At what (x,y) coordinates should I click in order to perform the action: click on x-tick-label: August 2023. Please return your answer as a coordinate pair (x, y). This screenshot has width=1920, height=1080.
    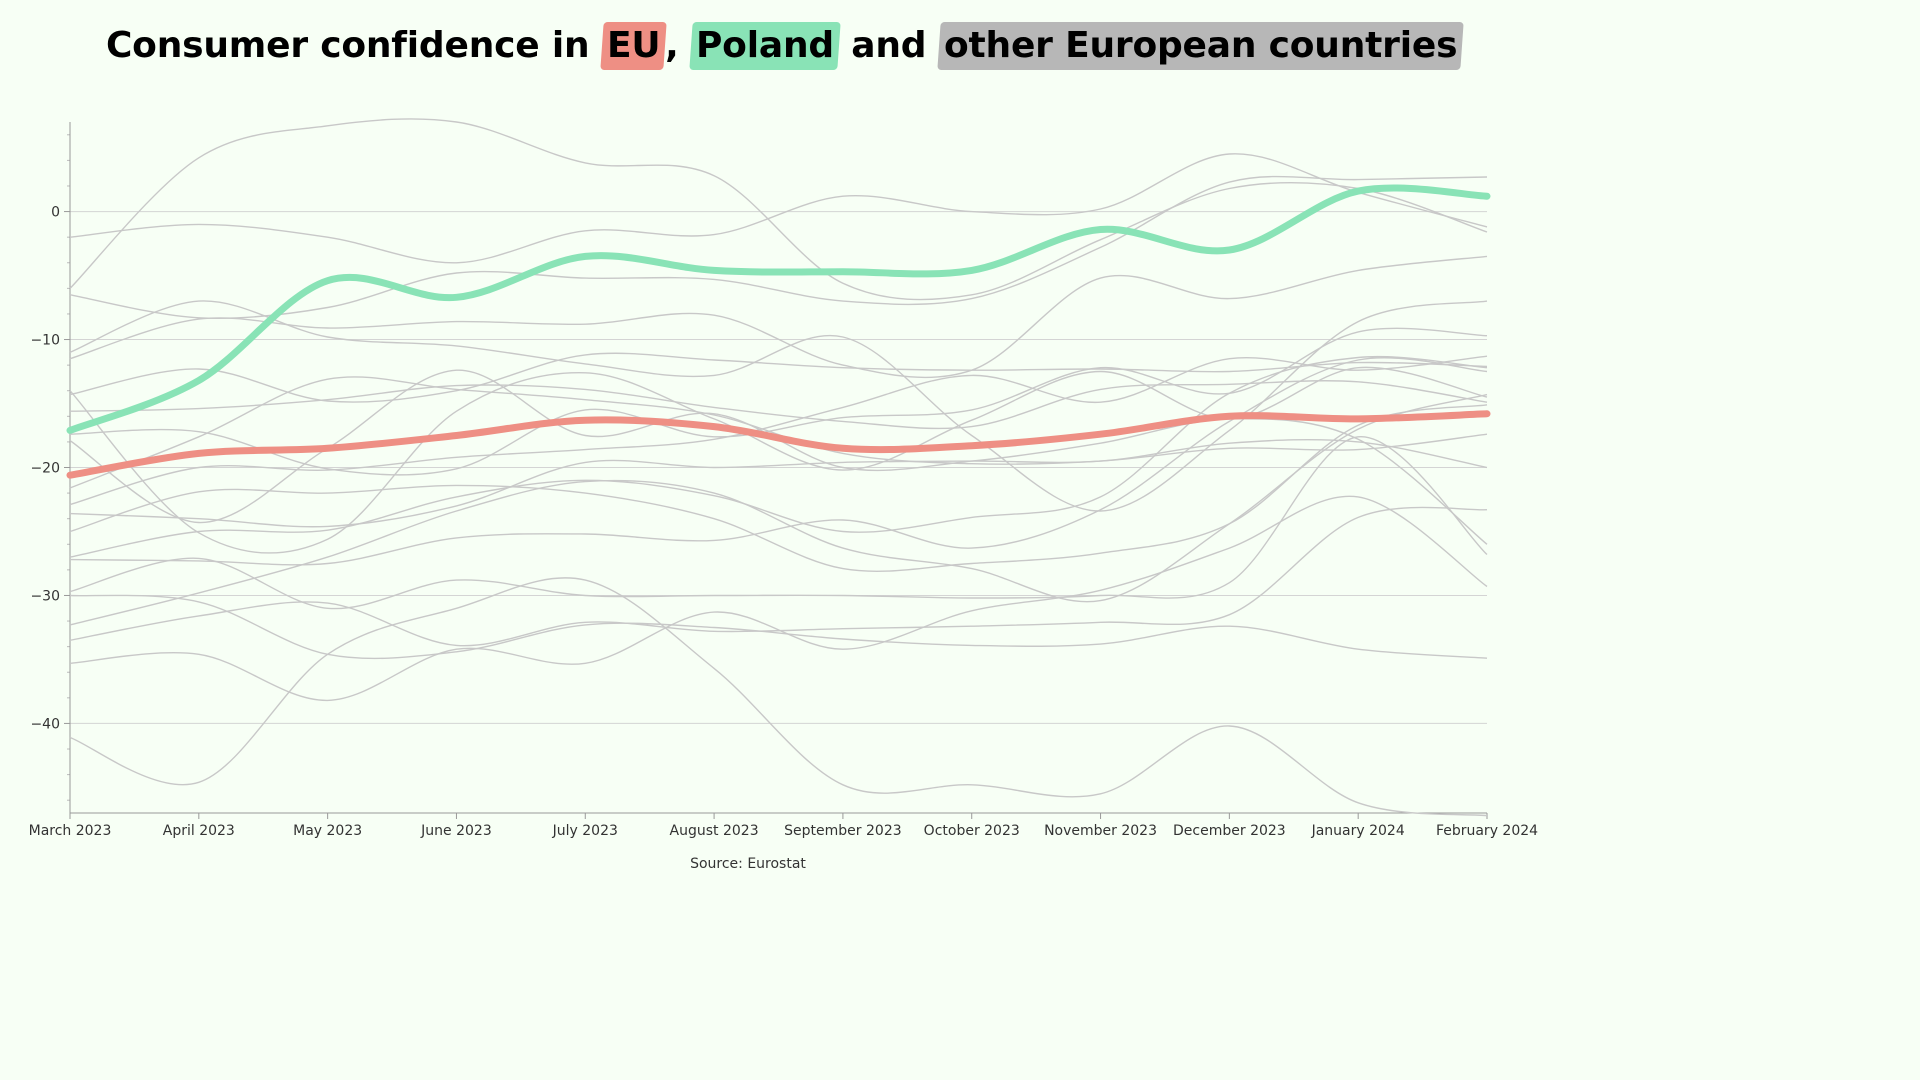
    Looking at the image, I should click on (714, 831).